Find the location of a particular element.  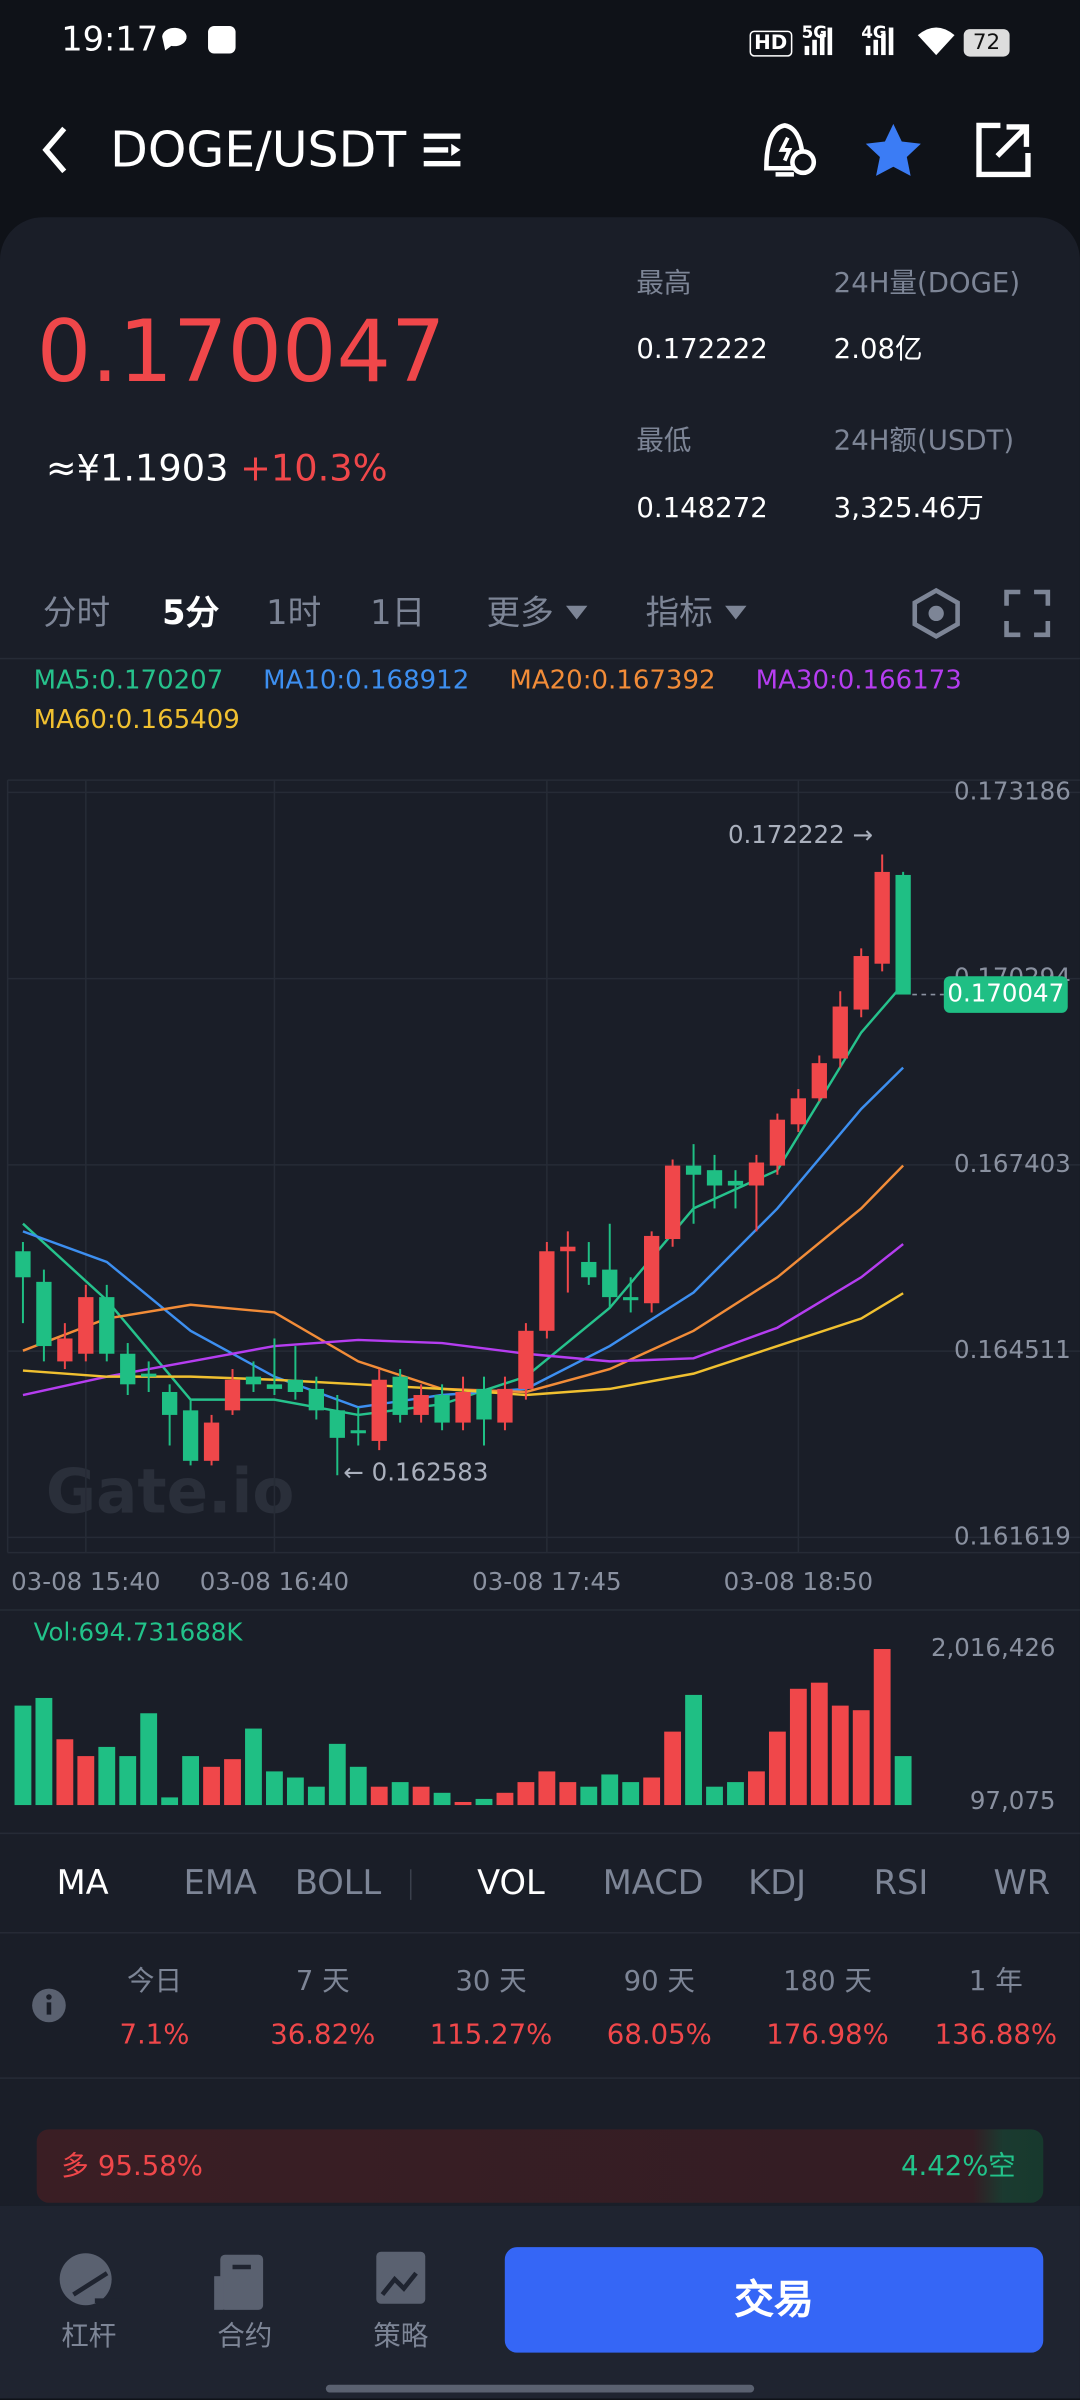

status-time: 19:17 is located at coordinates (110, 40).